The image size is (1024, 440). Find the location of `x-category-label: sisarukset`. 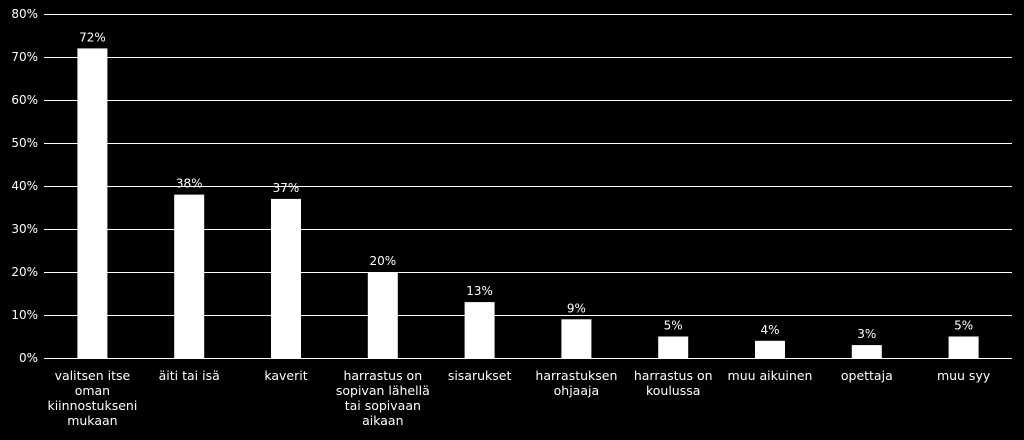

x-category-label: sisarukset is located at coordinates (480, 375).